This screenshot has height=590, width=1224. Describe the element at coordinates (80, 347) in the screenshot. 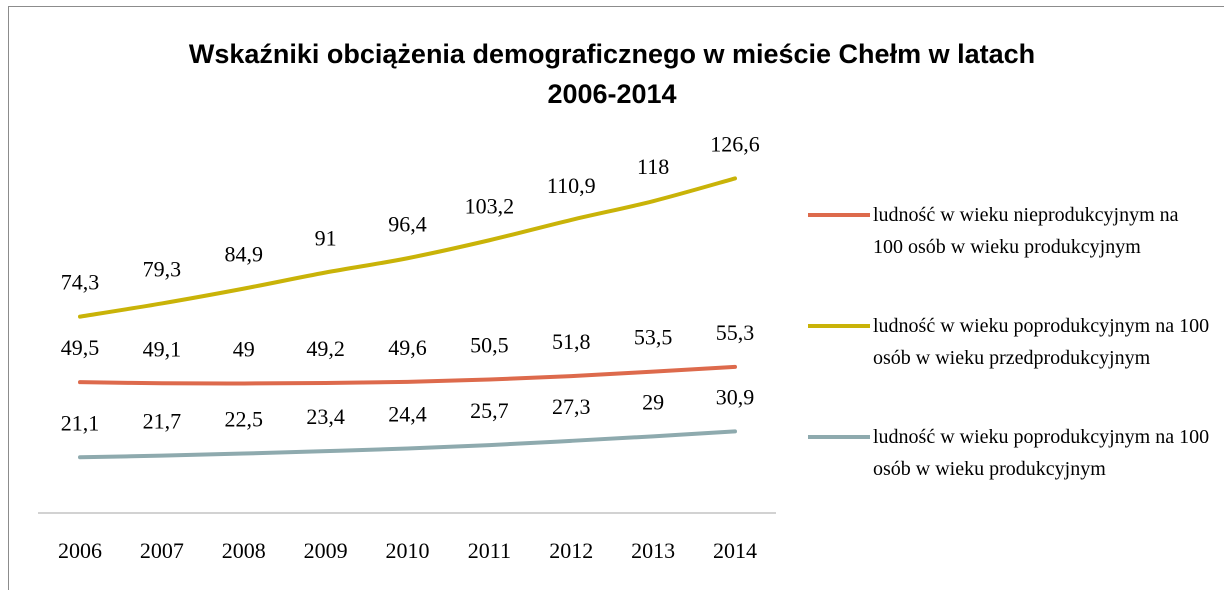

I see `data-label: 49,5` at that location.